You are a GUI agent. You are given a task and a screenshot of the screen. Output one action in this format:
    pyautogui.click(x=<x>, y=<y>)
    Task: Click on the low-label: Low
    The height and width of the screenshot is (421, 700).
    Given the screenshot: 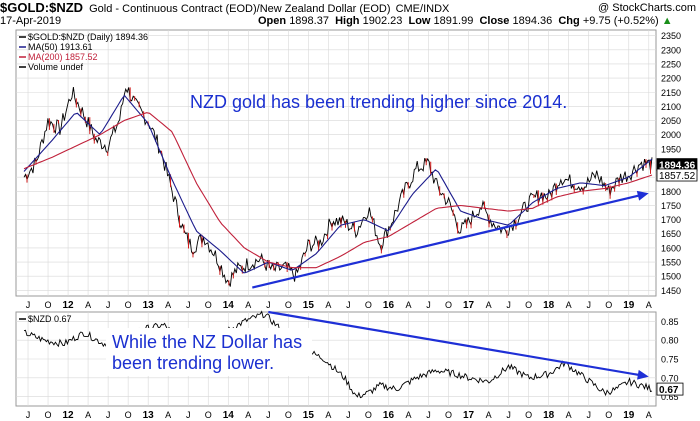 What is the action you would take?
    pyautogui.click(x=419, y=21)
    